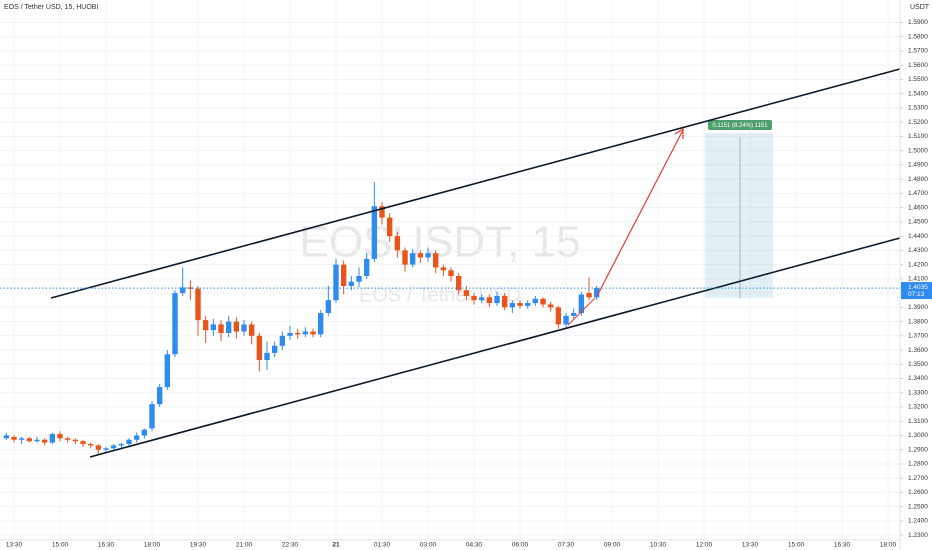  What do you see at coordinates (918, 521) in the screenshot?
I see `y-tick-label: 1.2400` at bounding box center [918, 521].